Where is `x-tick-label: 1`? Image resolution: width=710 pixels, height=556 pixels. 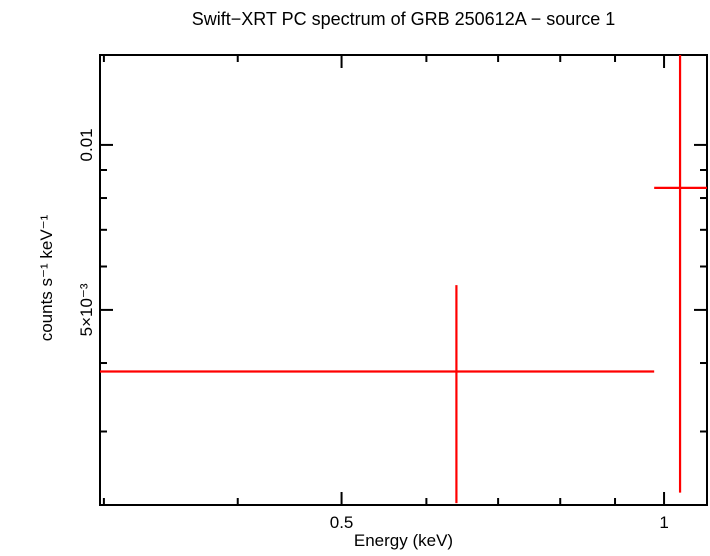
x-tick-label: 1 is located at coordinates (663, 522).